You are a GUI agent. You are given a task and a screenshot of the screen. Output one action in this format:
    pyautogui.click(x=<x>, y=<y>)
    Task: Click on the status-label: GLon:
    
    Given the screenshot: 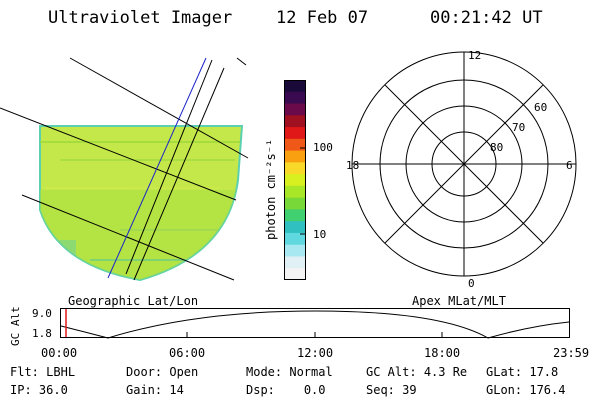 What is the action you would take?
    pyautogui.click(x=504, y=390)
    